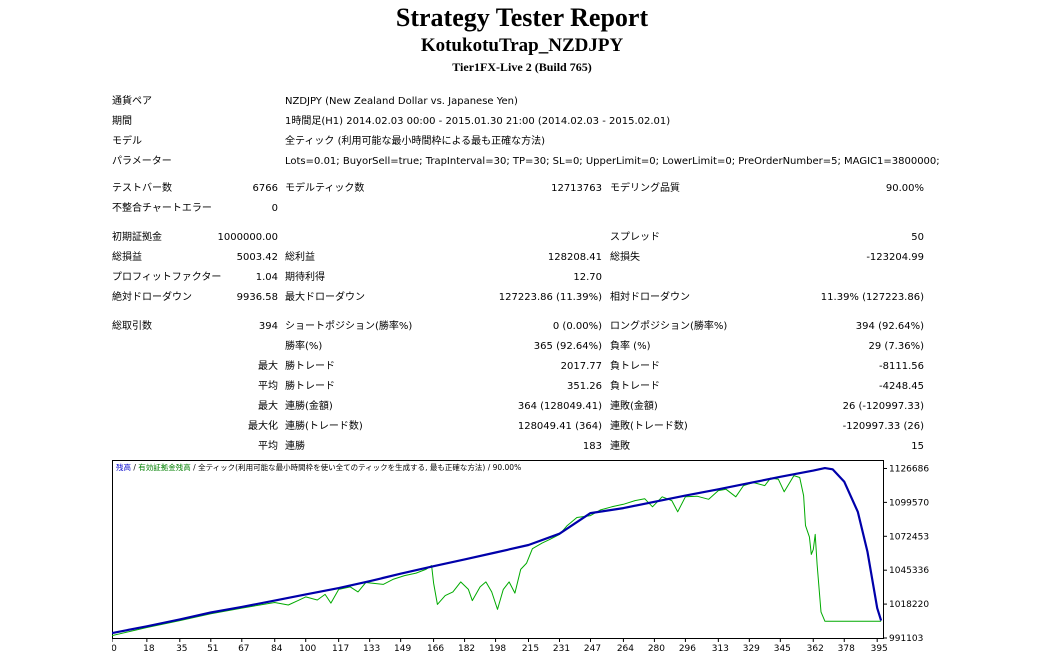 This screenshot has width=1044, height=655. What do you see at coordinates (349, 326) in the screenshot?
I see `short-positions-label: ショートポジション(勝率%)` at bounding box center [349, 326].